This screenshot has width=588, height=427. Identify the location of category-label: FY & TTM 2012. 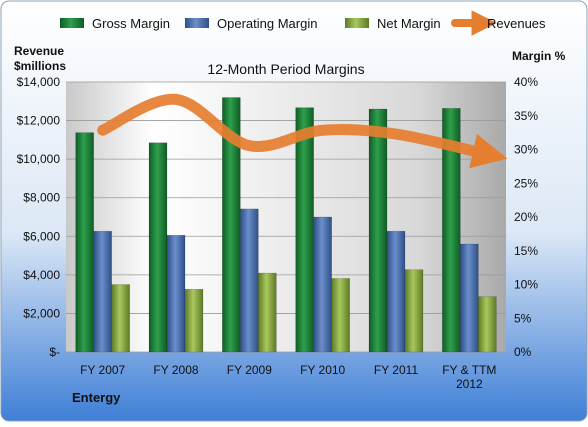
(469, 377).